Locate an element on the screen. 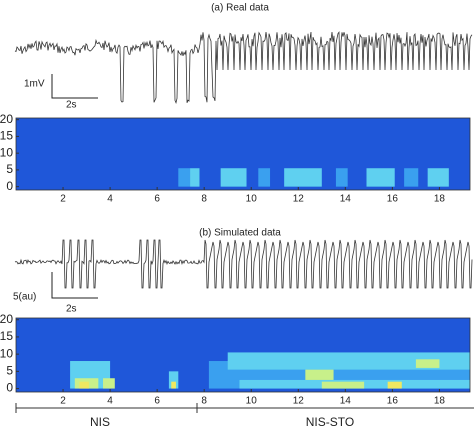 The height and width of the screenshot is (432, 474). signal-trace is located at coordinates (243, 264).